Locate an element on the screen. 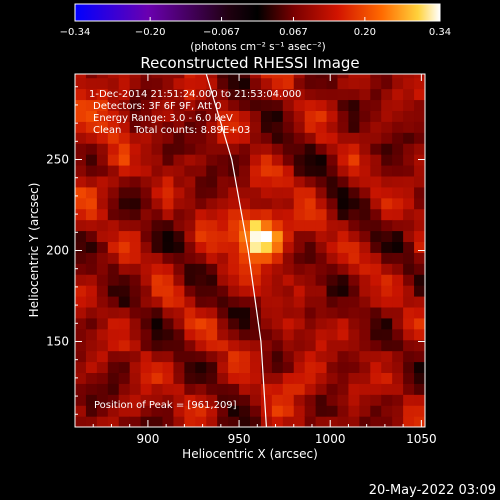 The image size is (500, 500). x-tick-label: 1000 is located at coordinates (330, 439).